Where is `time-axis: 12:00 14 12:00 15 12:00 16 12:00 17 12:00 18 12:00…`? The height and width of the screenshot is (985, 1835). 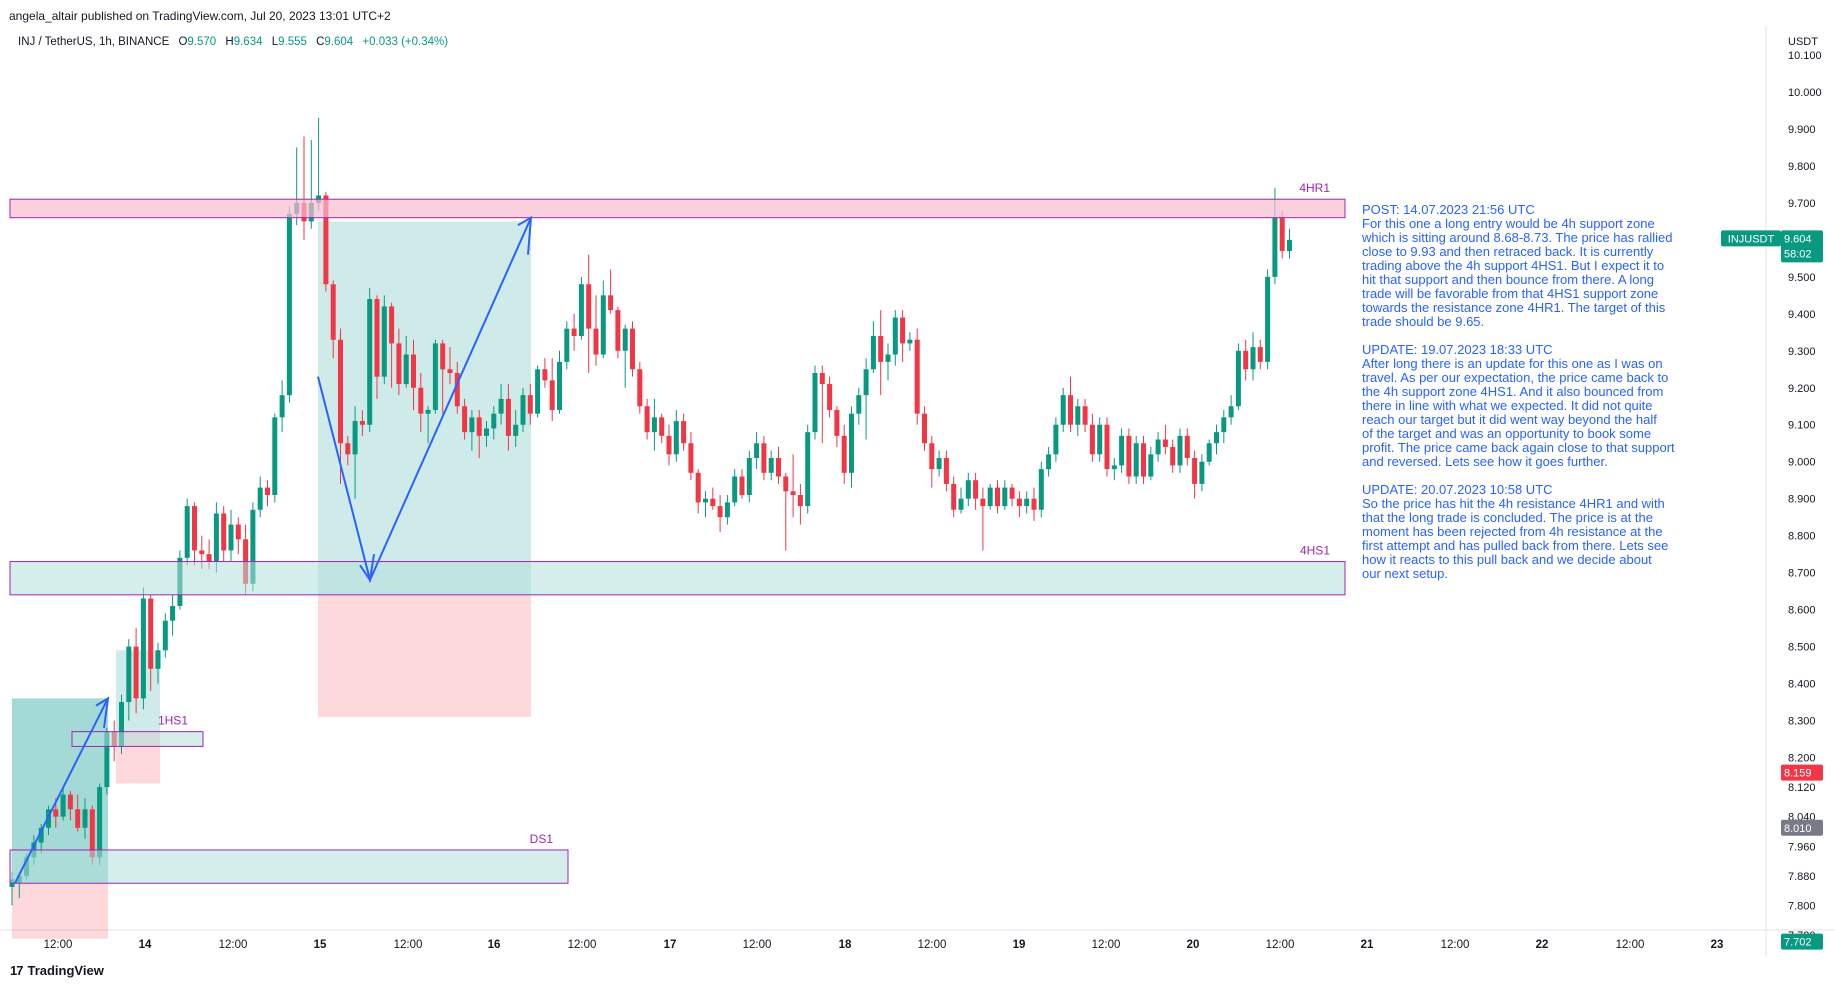 time-axis: 12:00 14 12:00 15 12:00 16 12:00 17 12:00 18 12:00… is located at coordinates (884, 945).